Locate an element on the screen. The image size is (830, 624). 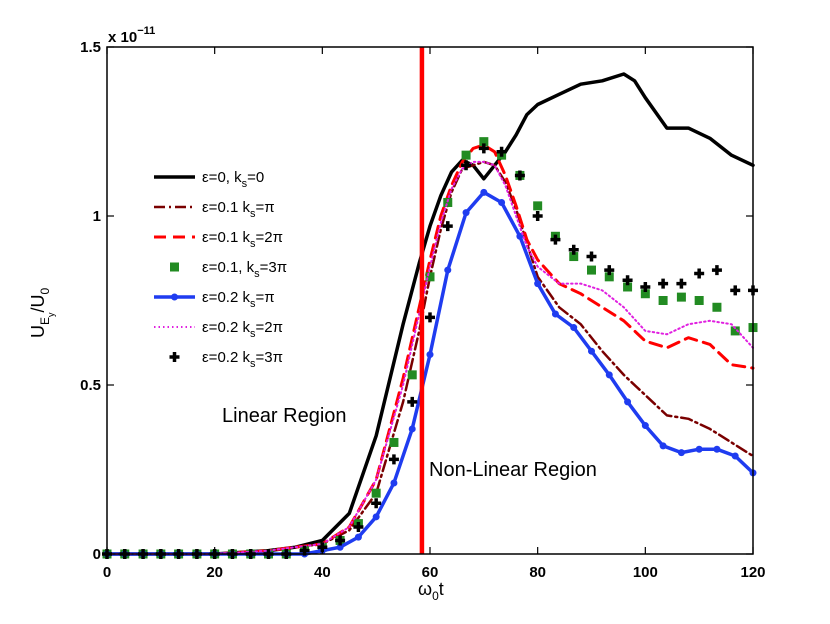
legend-marker-eps01-3pi is located at coordinates (174, 267).